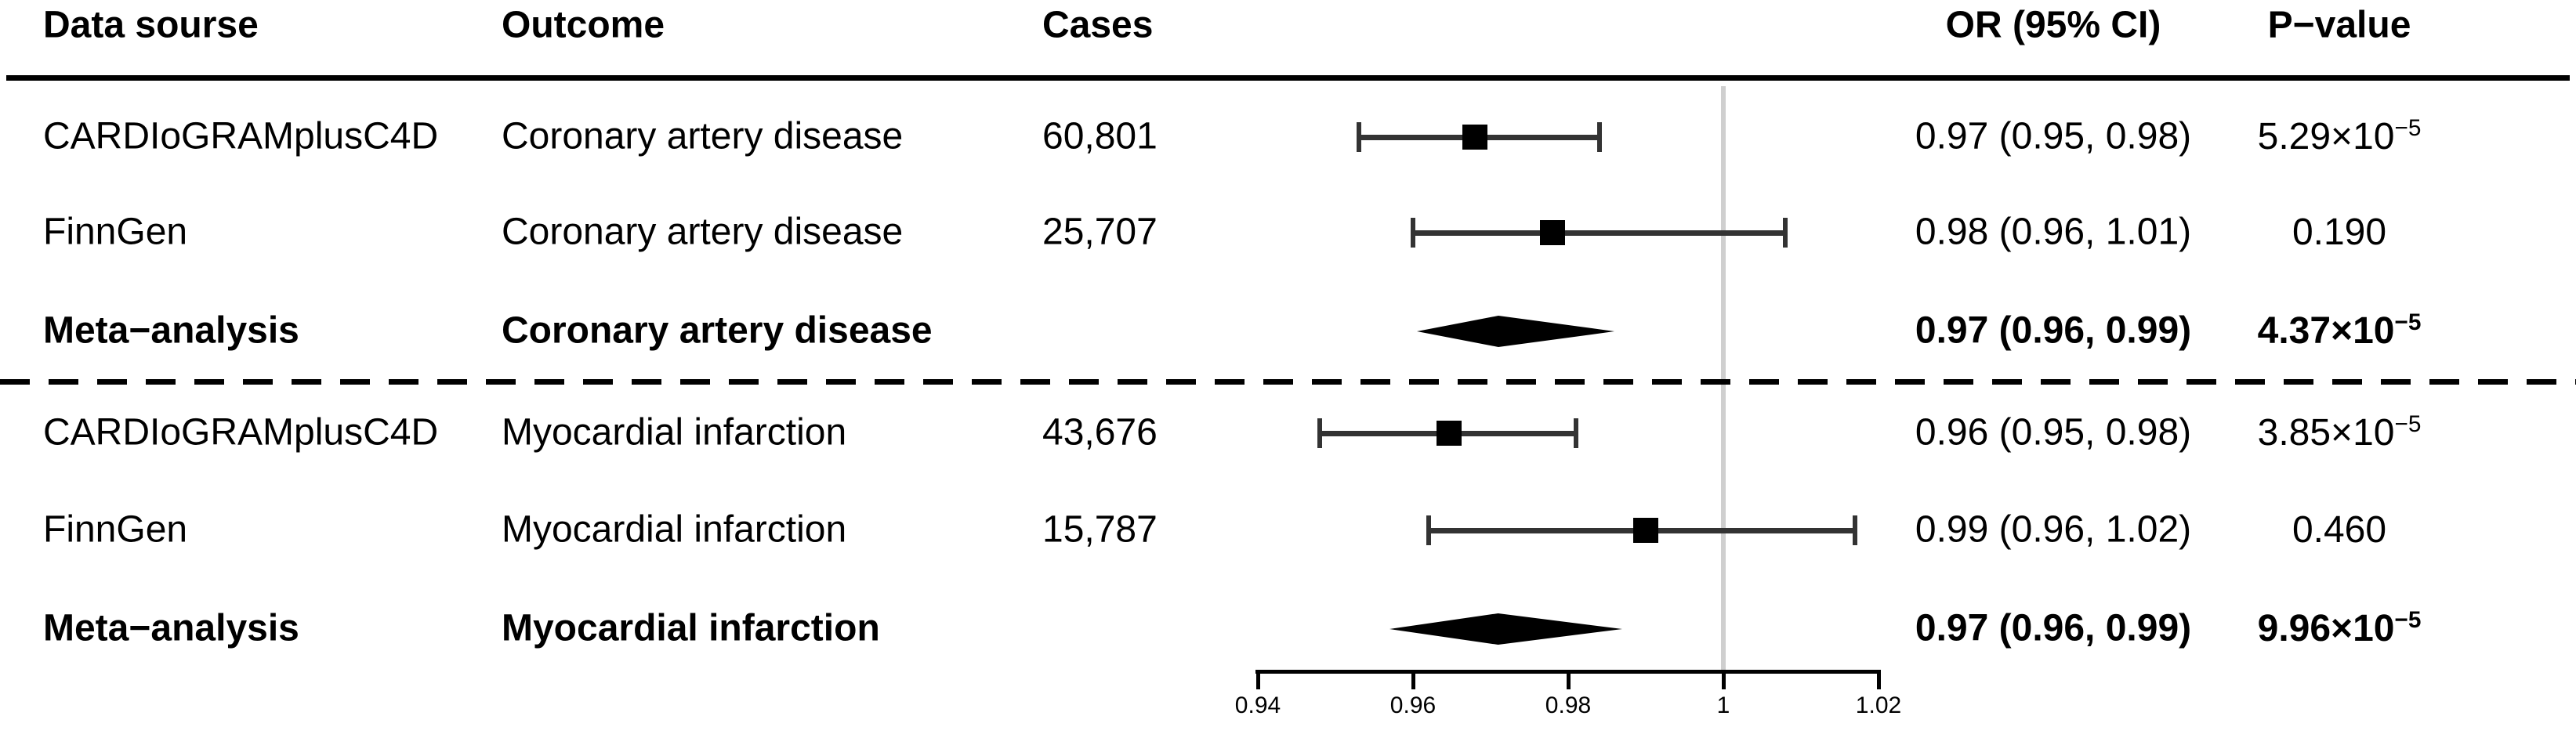  What do you see at coordinates (583, 25) in the screenshot?
I see `header-outcome: Outcome` at bounding box center [583, 25].